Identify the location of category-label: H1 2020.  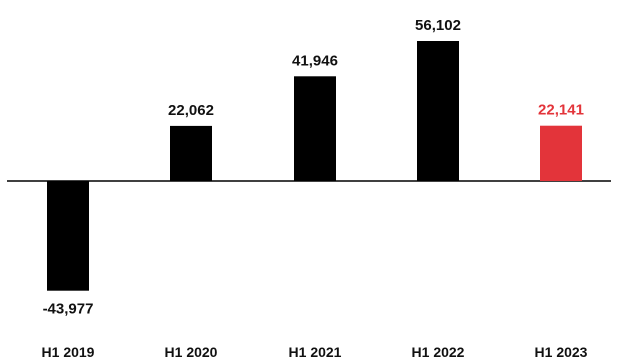
(191, 352).